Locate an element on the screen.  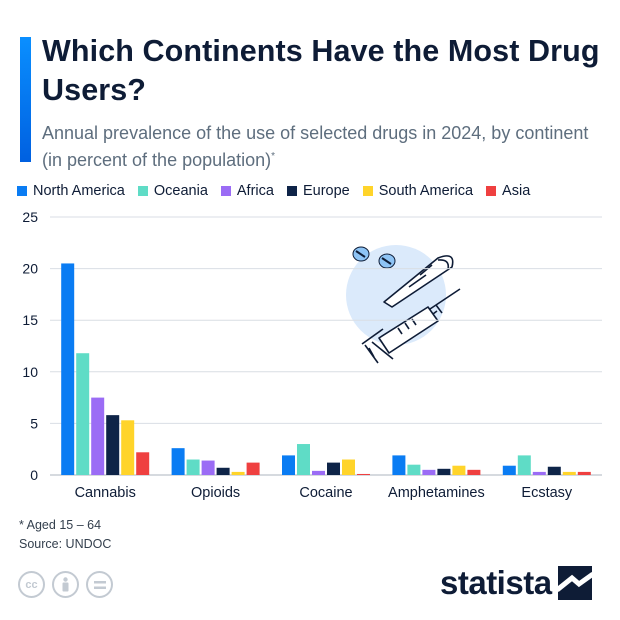
bar-cannabis-north-america is located at coordinates (68, 369).